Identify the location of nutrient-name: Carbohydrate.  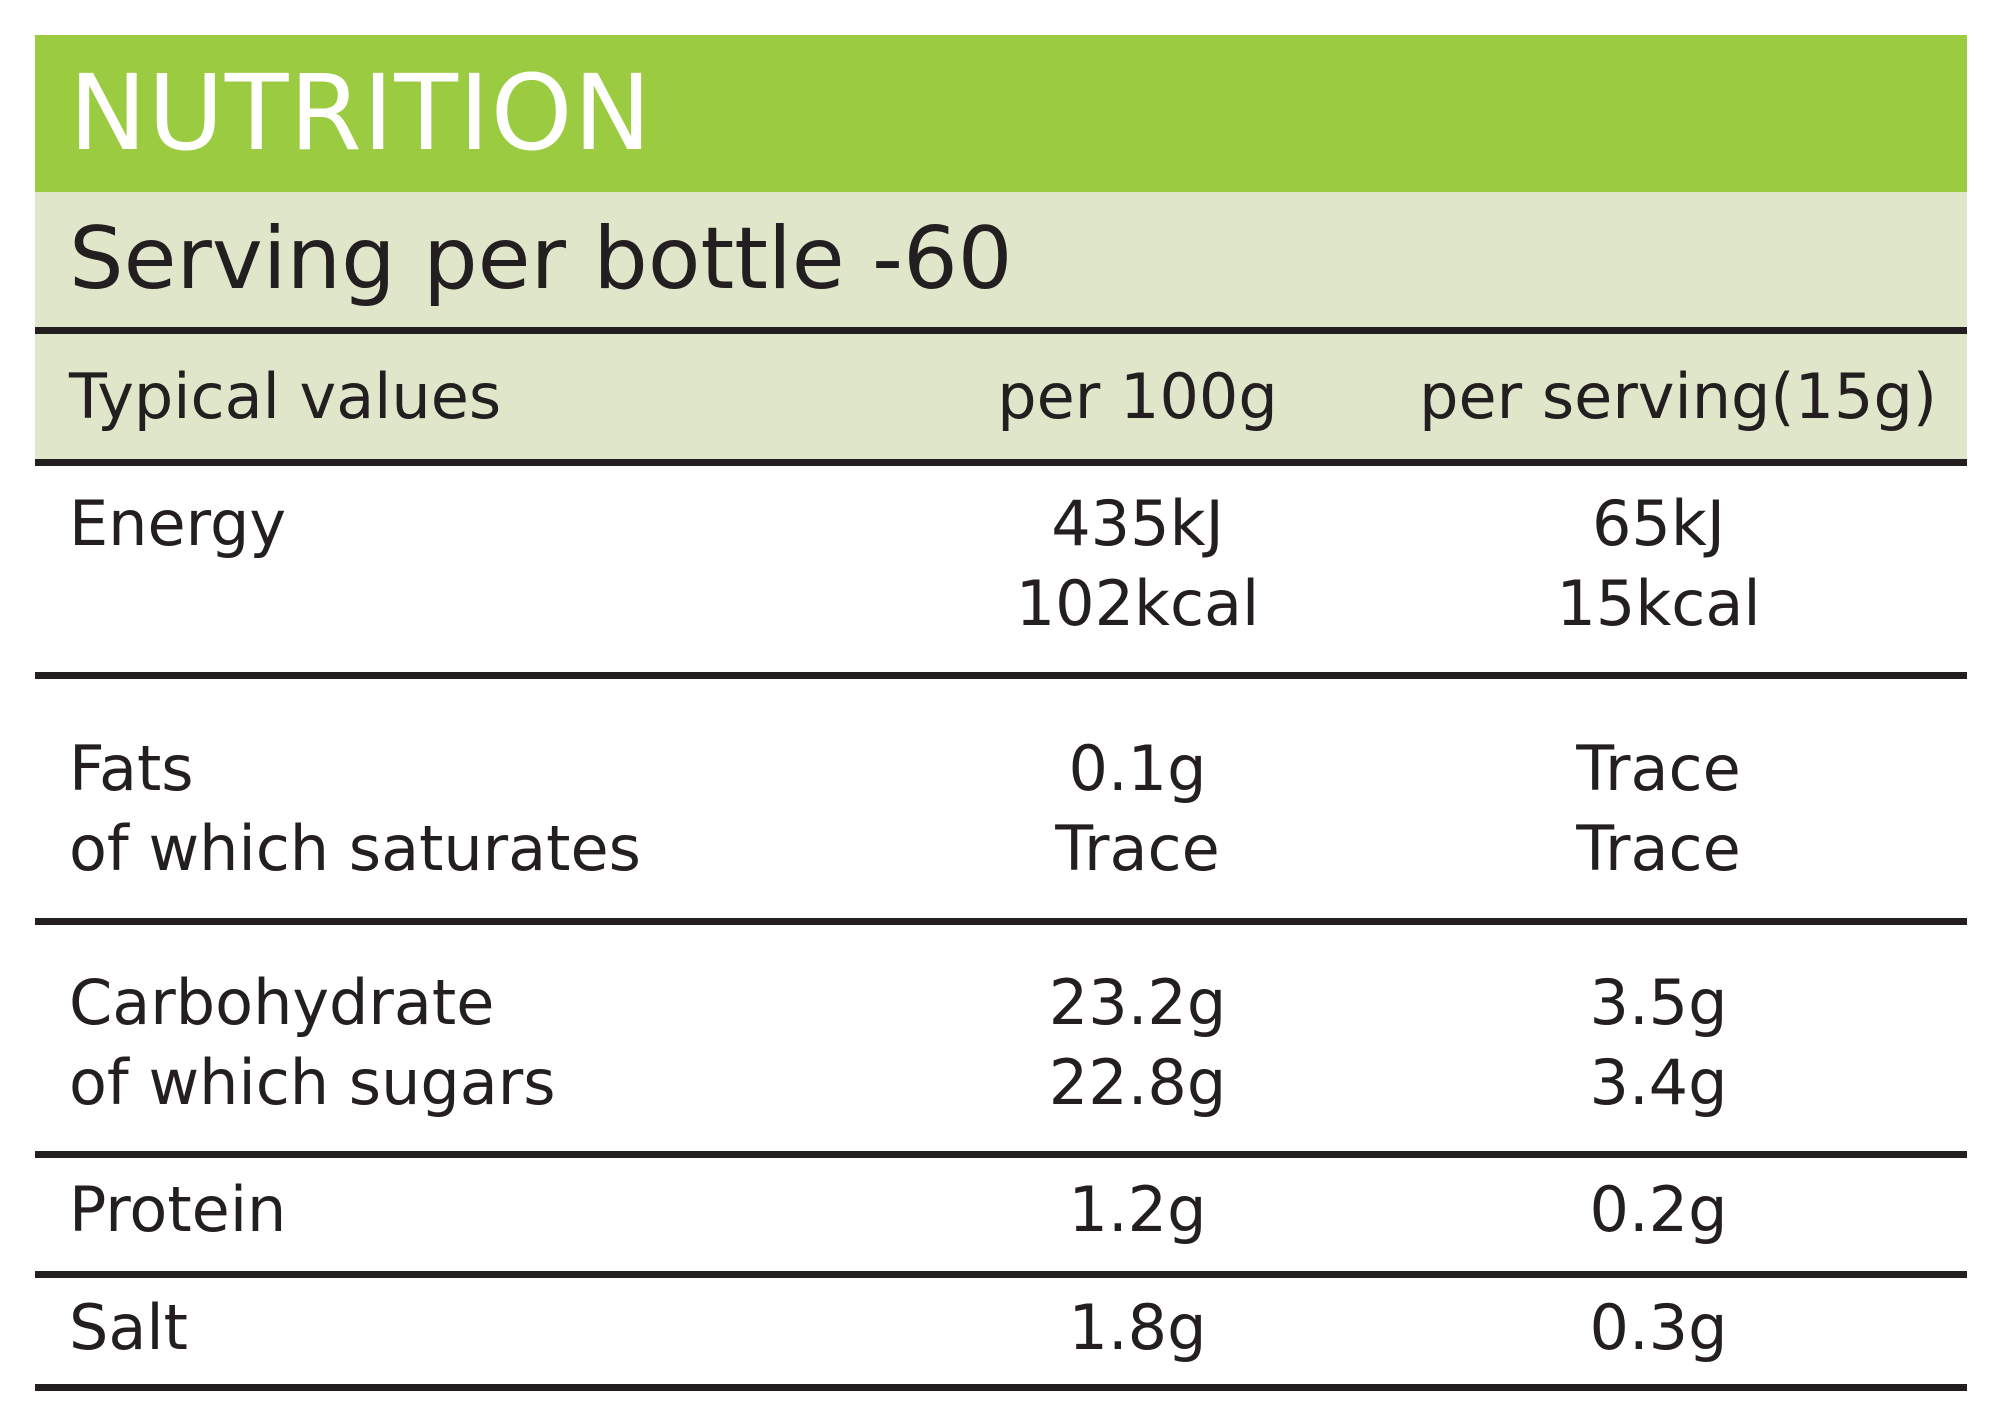
(282, 1002).